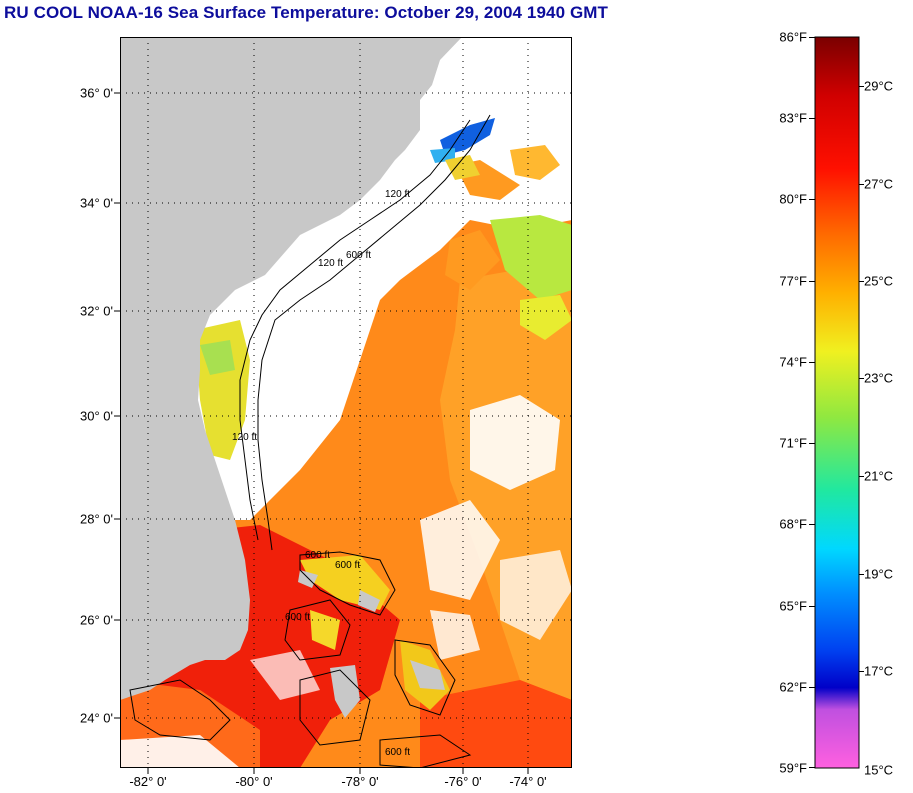 This screenshot has height=793, width=913. Describe the element at coordinates (148, 781) in the screenshot. I see `lon-label: -82° 0'` at that location.